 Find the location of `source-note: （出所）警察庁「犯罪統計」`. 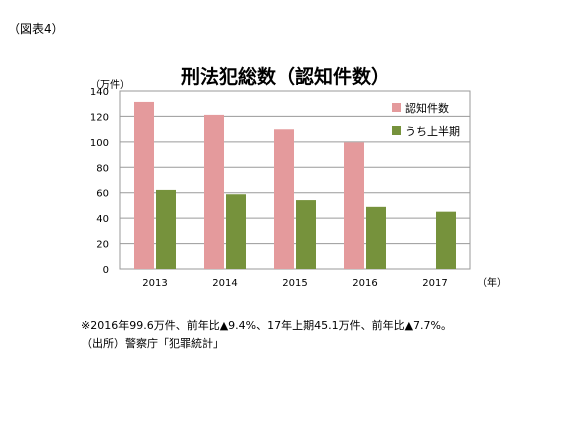

source-note: （出所）警察庁「犯罪統計」 is located at coordinates (152, 343).